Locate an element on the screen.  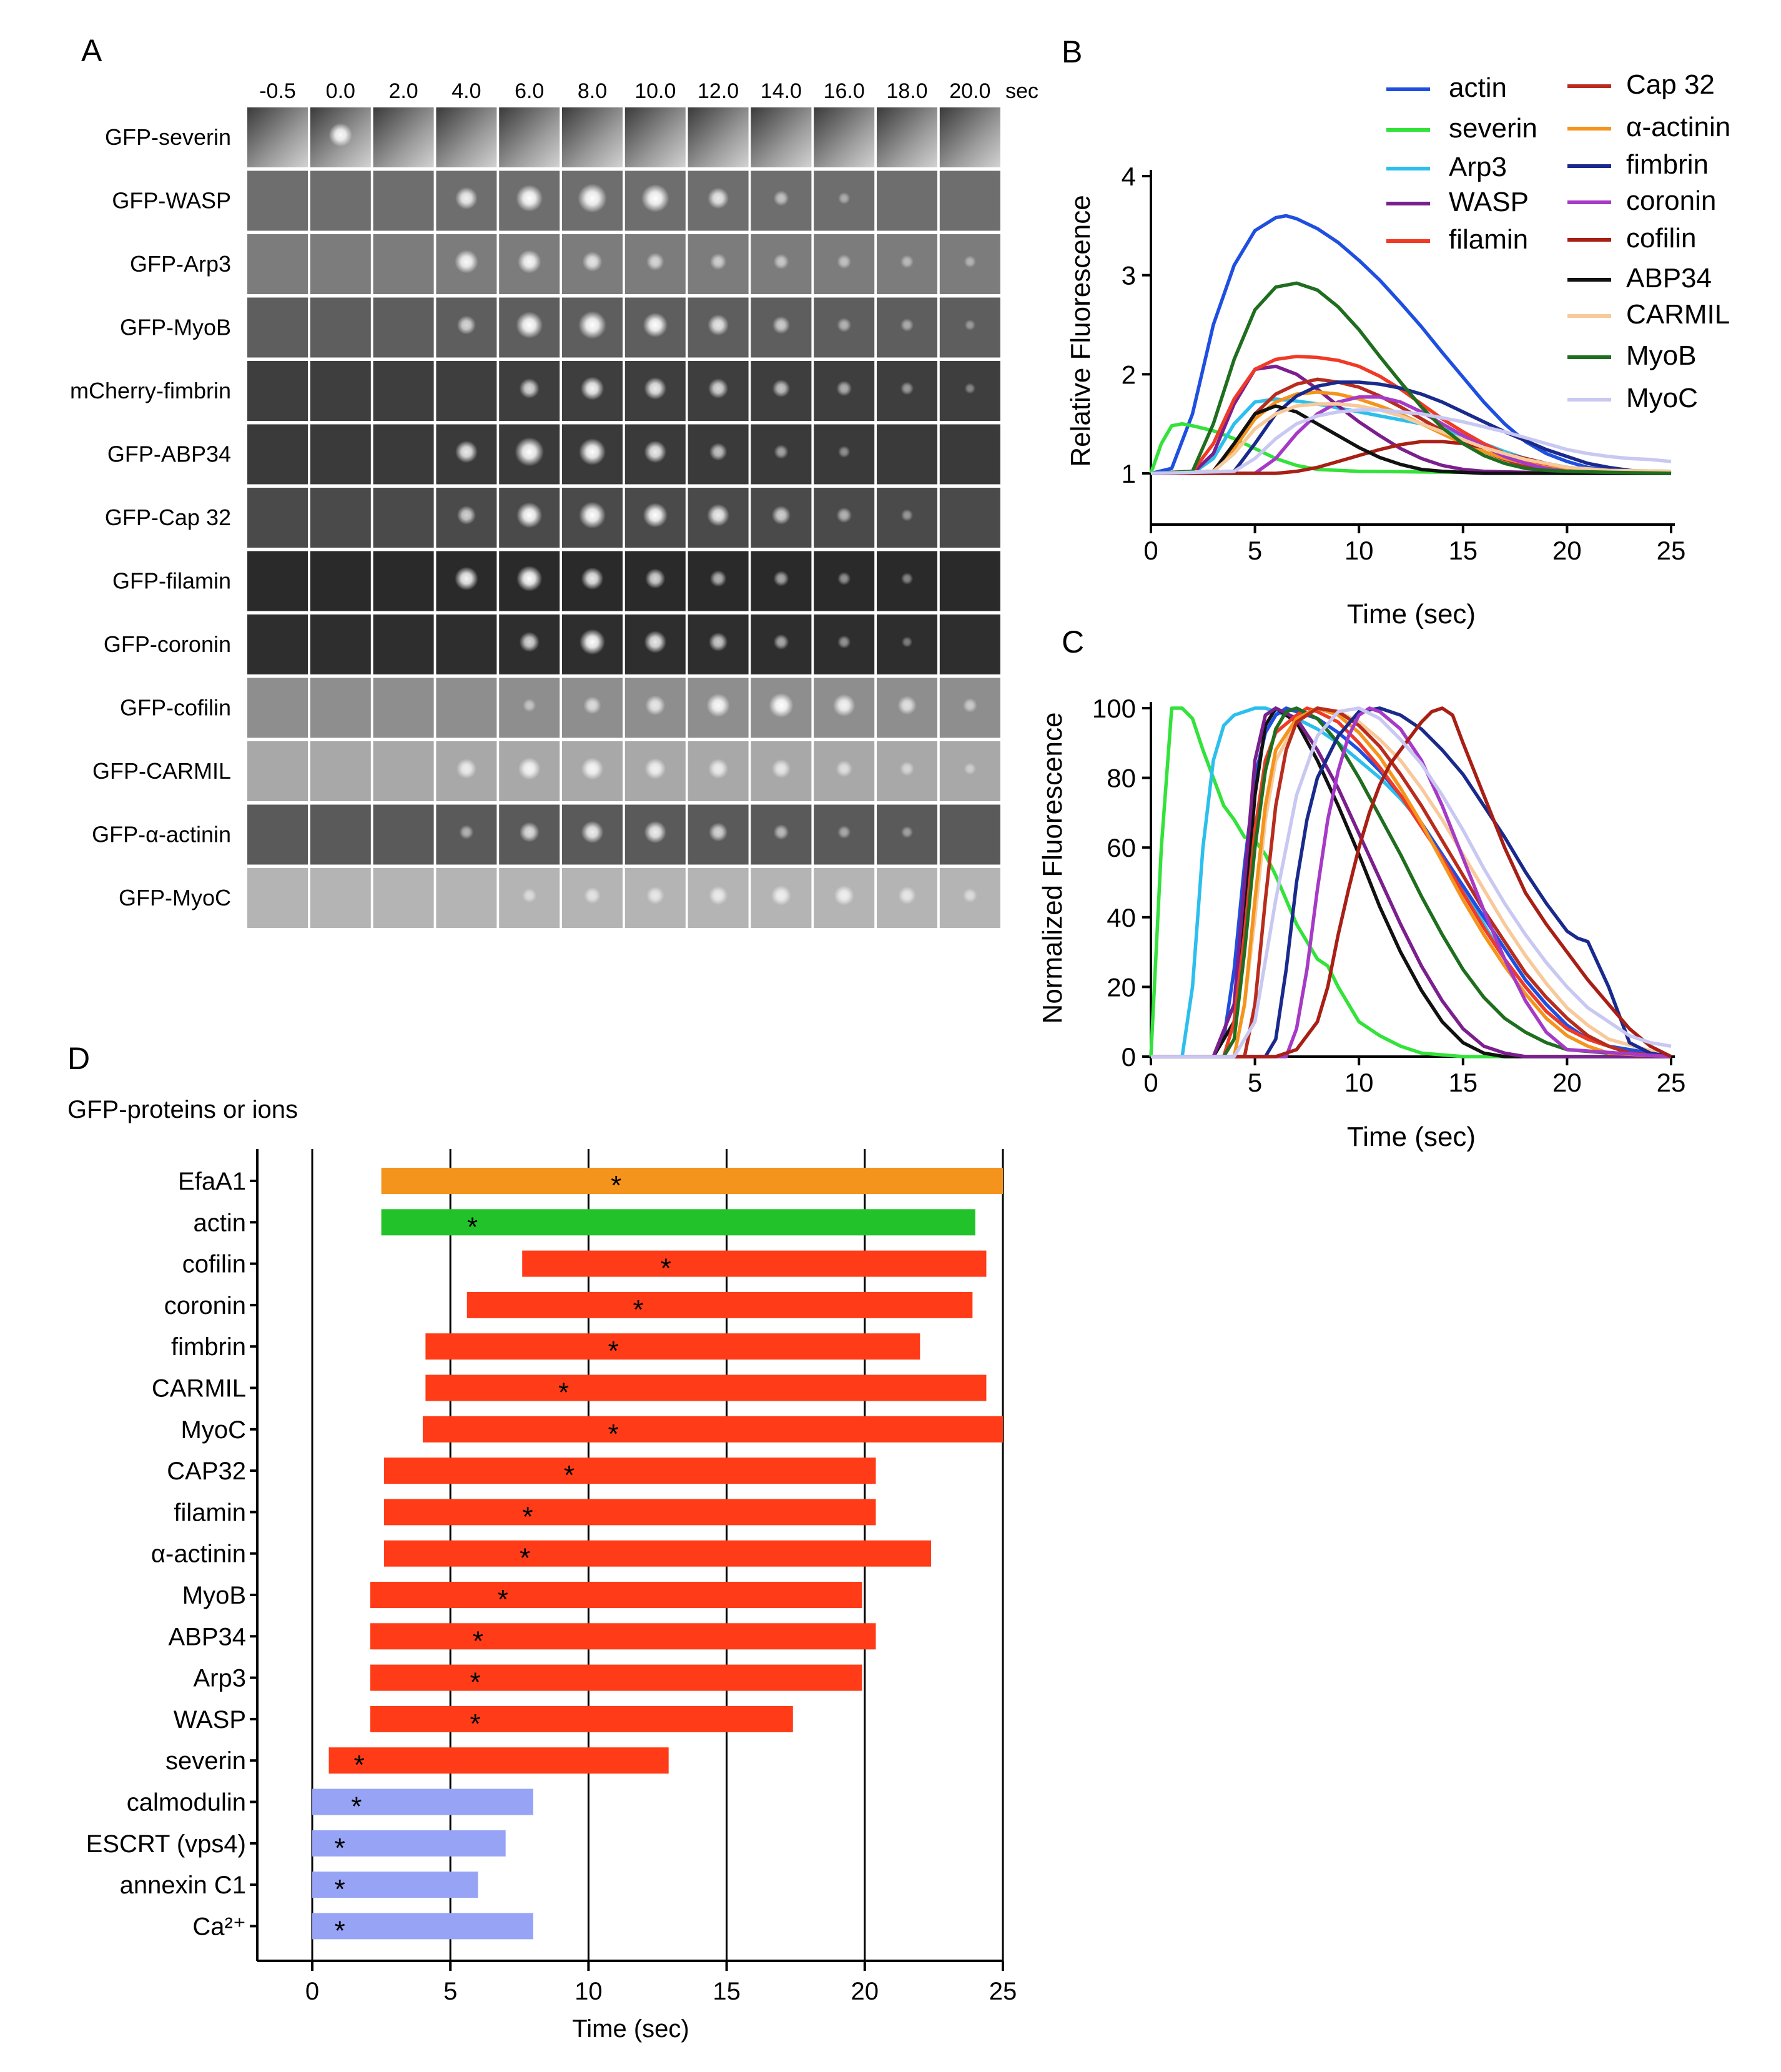
series-line-MyoC is located at coordinates (1411, 882).